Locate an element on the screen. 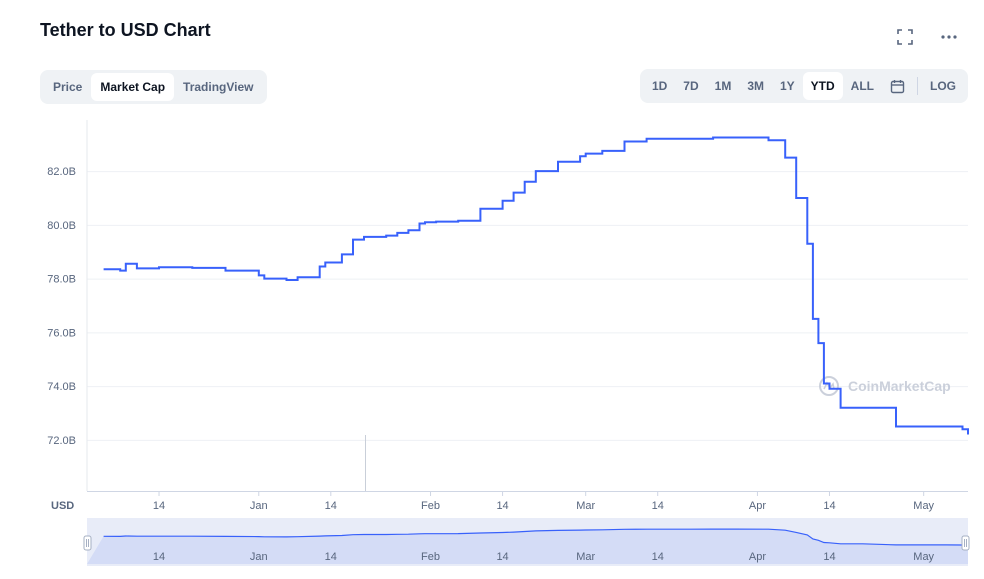  x-tick-label: May is located at coordinates (923, 506).